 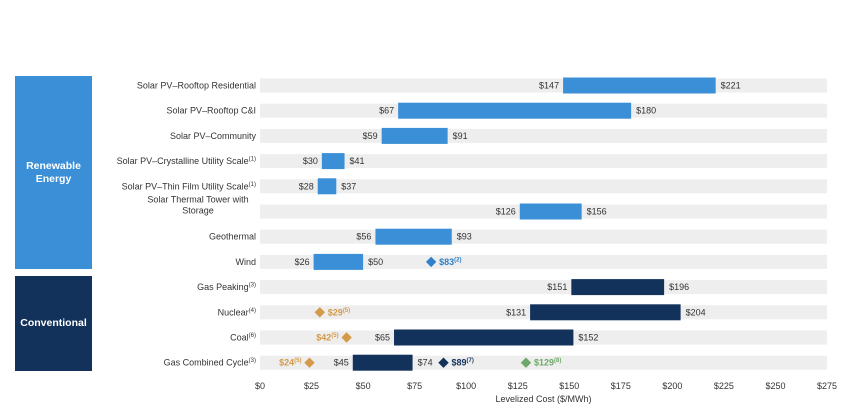 I want to click on category-label: Nuclear(4), so click(x=237, y=312).